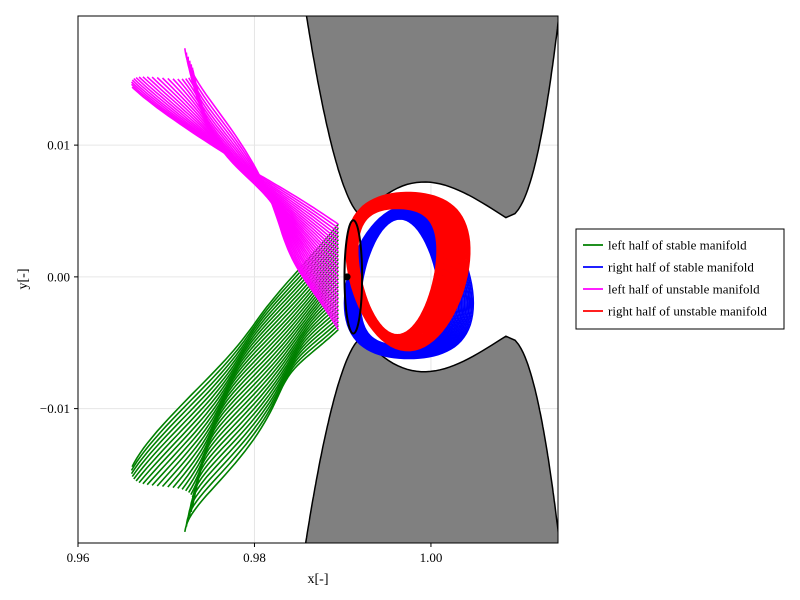  I want to click on x-tick-label: 0.96, so click(78, 557).